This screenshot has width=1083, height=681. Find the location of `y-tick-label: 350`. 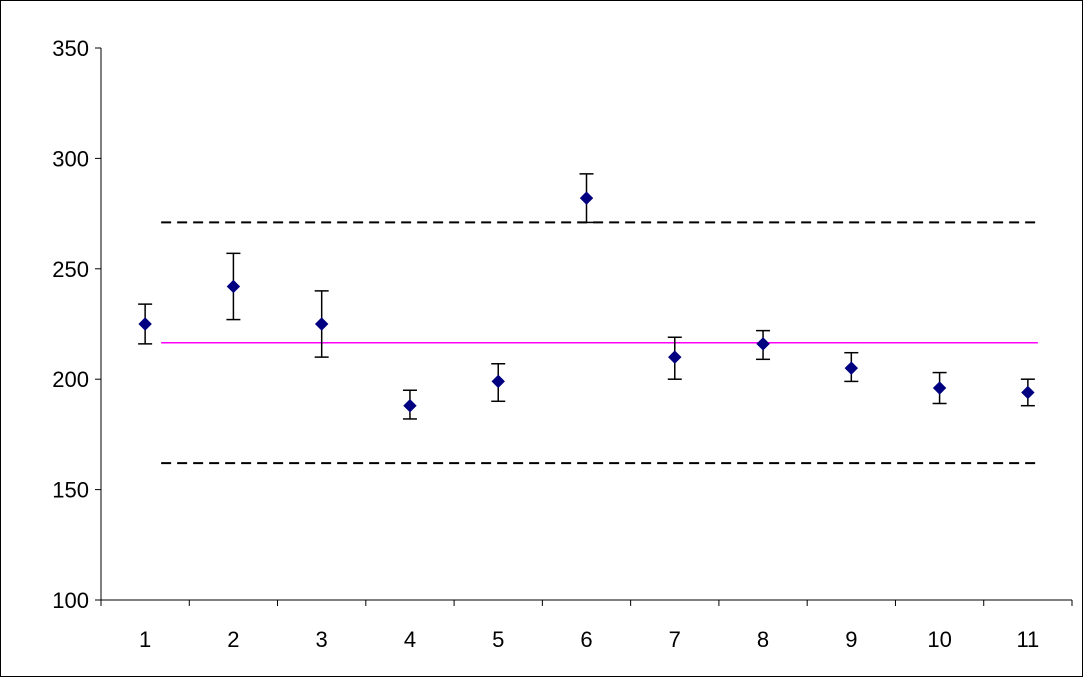

y-tick-label: 350 is located at coordinates (70, 48).